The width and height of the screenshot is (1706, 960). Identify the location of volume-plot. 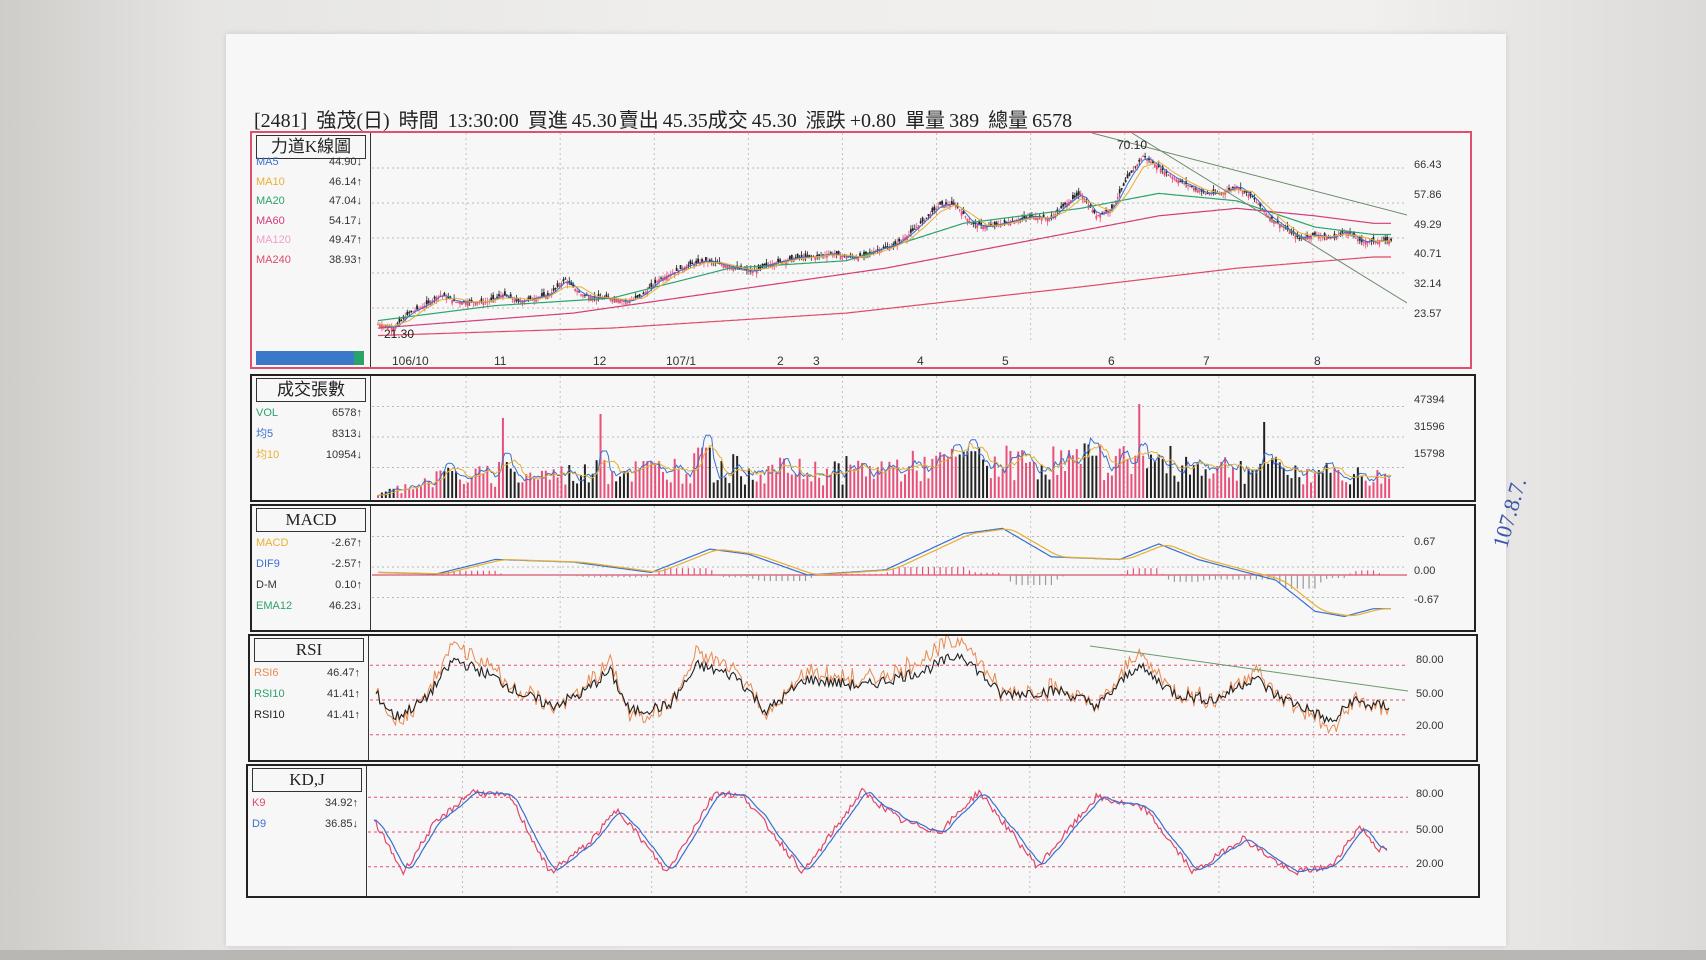
(889, 437).